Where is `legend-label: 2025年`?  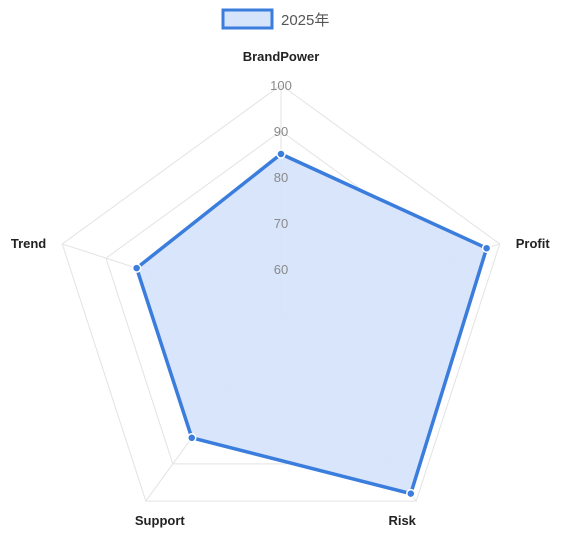
legend-label: 2025年 is located at coordinates (305, 20).